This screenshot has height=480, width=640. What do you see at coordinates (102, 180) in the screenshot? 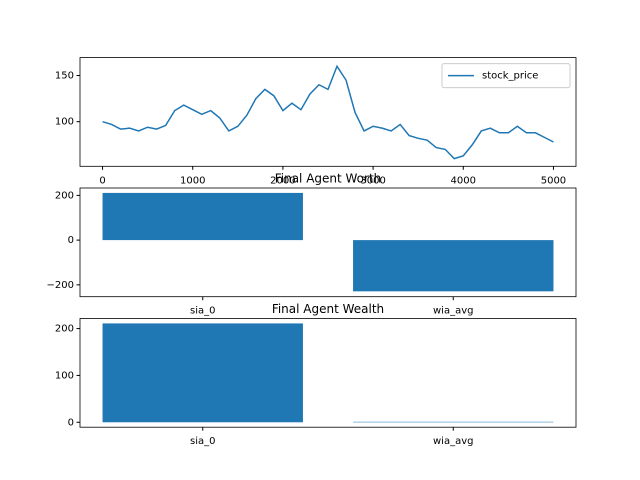
I see `x-tick-label: 0` at bounding box center [102, 180].